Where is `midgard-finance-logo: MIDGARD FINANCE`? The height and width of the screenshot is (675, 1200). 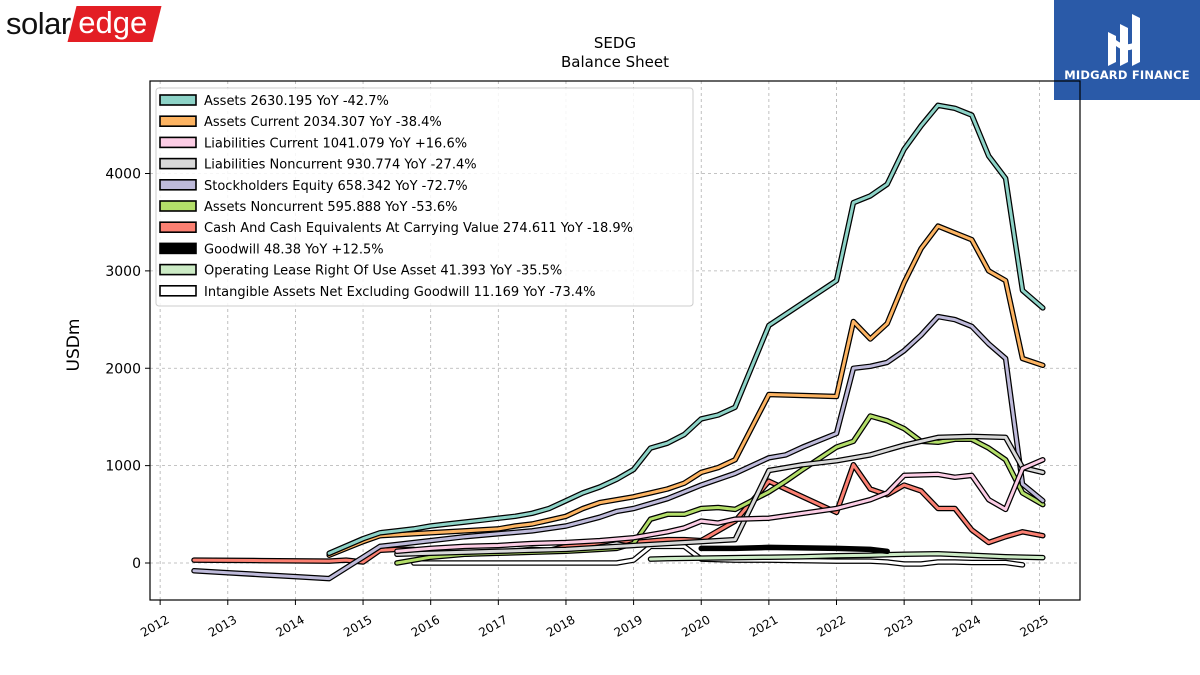
midgard-finance-logo: MIDGARD FINANCE is located at coordinates (1127, 50).